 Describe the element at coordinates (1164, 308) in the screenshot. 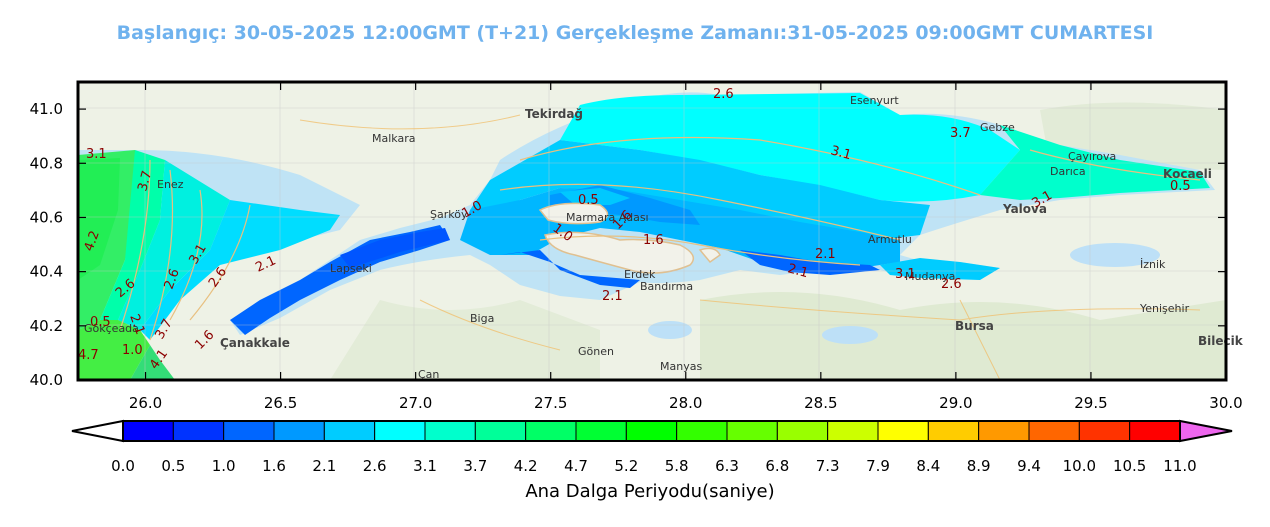

I see `place-yenisehir: Yenişehir` at that location.